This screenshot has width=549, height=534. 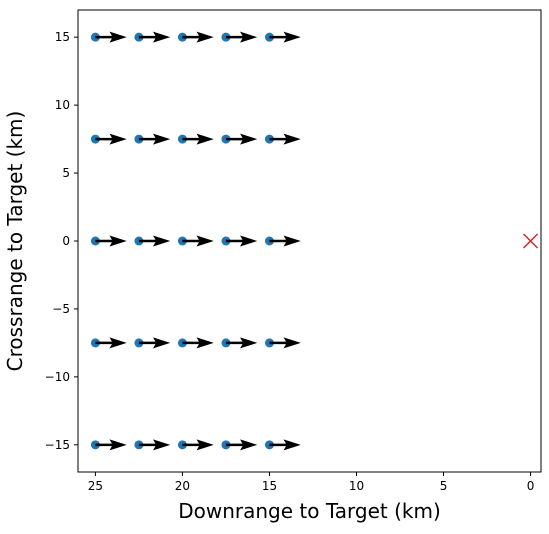 I want to click on y-tick-label: 0, so click(x=66, y=241).